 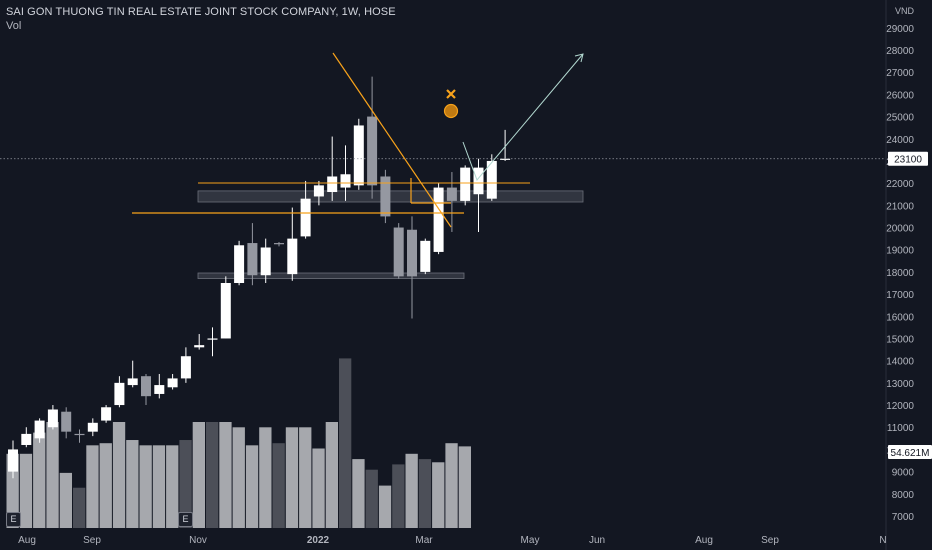 I want to click on drawing-zones, so click(x=390, y=234).